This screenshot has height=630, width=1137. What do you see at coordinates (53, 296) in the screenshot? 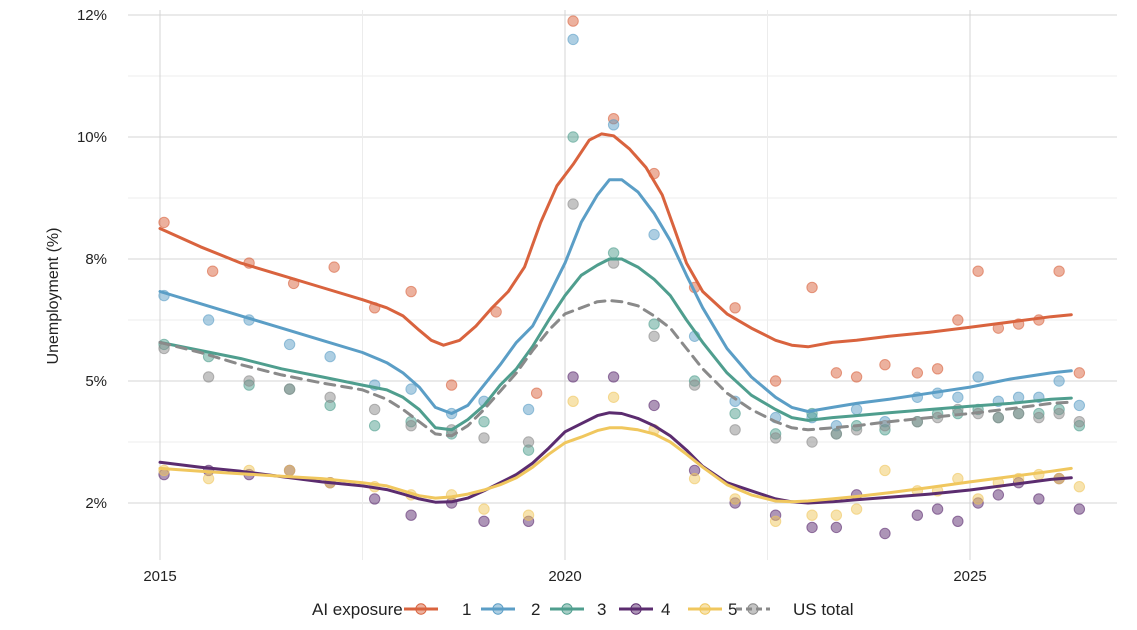
I see `y-axis-title: Unemployment (%)` at bounding box center [53, 296].